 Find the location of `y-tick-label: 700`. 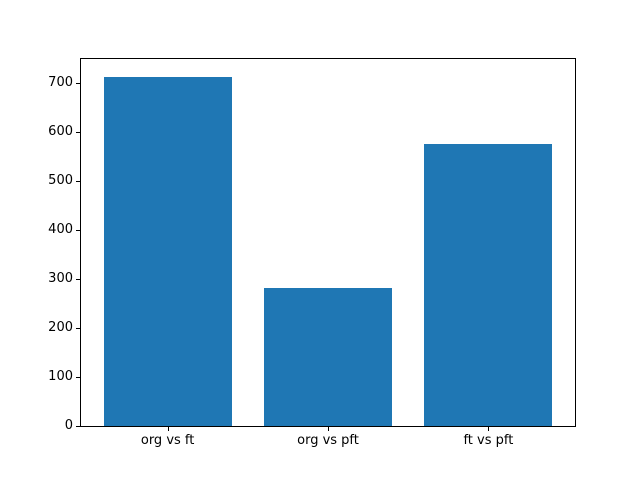

y-tick-label: 700 is located at coordinates (60, 82).